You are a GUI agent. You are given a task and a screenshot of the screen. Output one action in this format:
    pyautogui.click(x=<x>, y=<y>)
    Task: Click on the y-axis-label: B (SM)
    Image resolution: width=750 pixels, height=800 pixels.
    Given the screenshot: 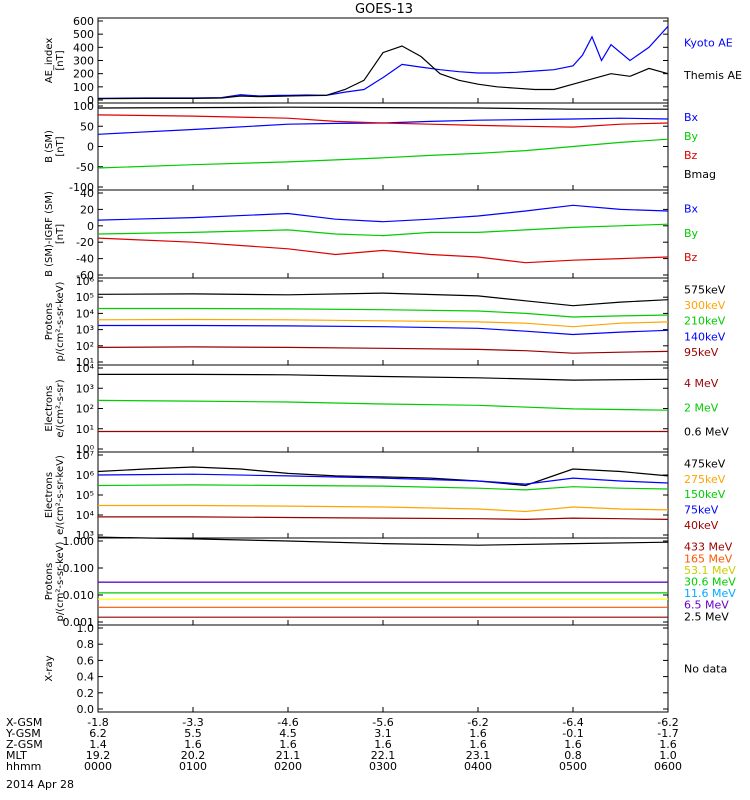 What is the action you would take?
    pyautogui.click(x=49, y=146)
    